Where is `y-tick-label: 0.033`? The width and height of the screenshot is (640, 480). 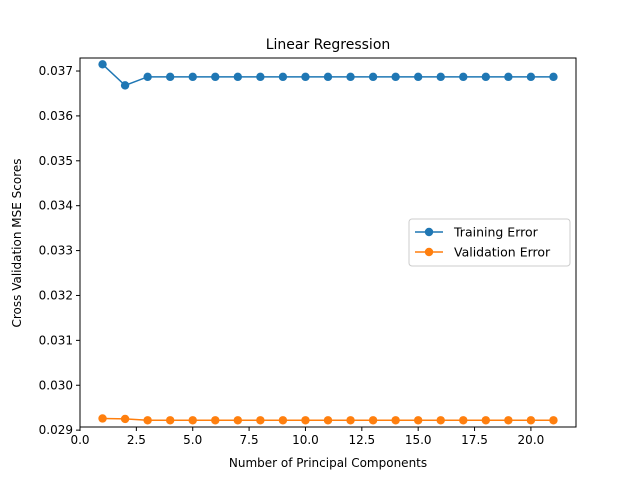 y-tick-label: 0.033 is located at coordinates (56, 251).